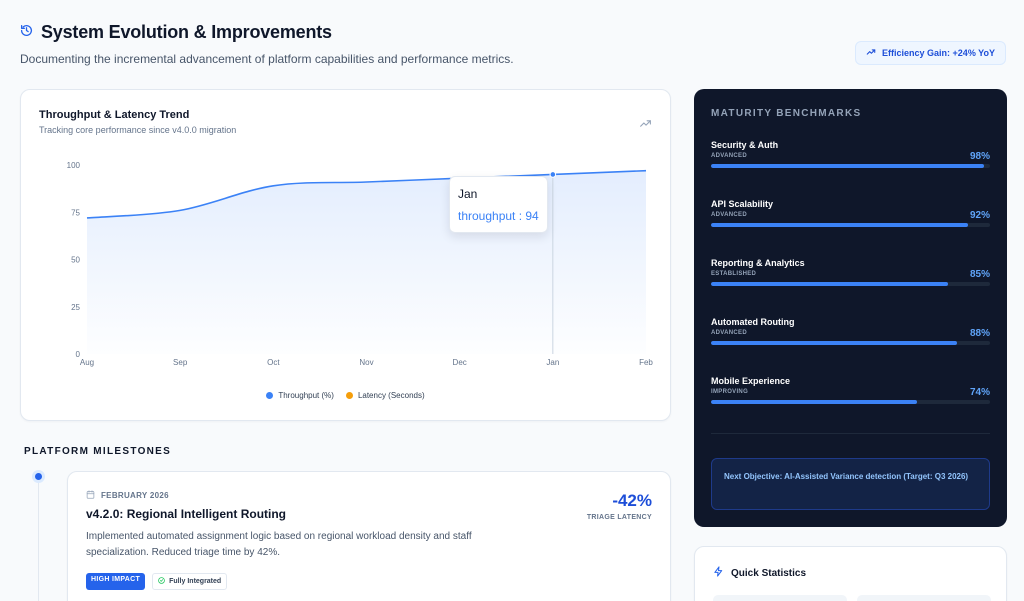  I want to click on impact-tag: HIGH IMPACT, so click(116, 581).